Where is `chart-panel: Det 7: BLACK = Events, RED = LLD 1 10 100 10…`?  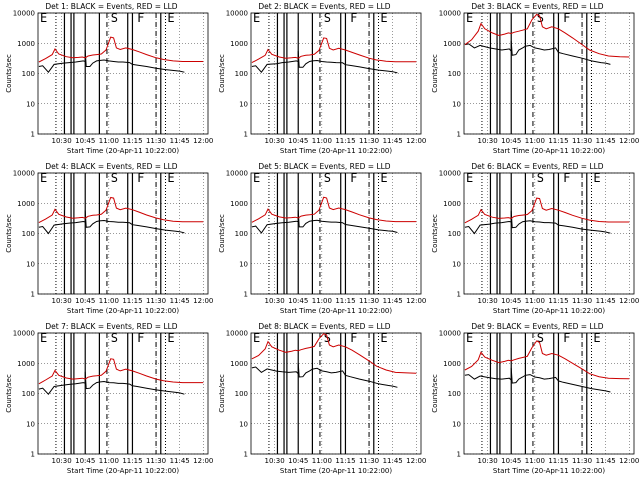 chart-panel: Det 7: BLACK = Events, RED = LLD 1 10 100 10… is located at coordinates (109, 398).